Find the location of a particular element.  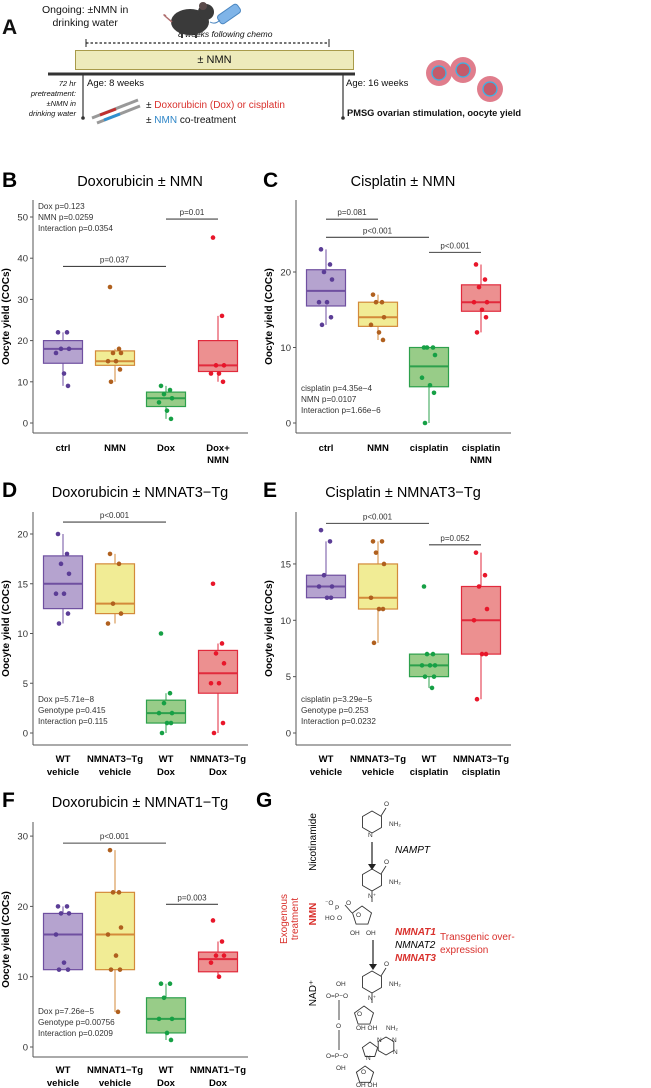

ongoing-note: Ongoing: ±NMN in drinking water is located at coordinates (85, 17).